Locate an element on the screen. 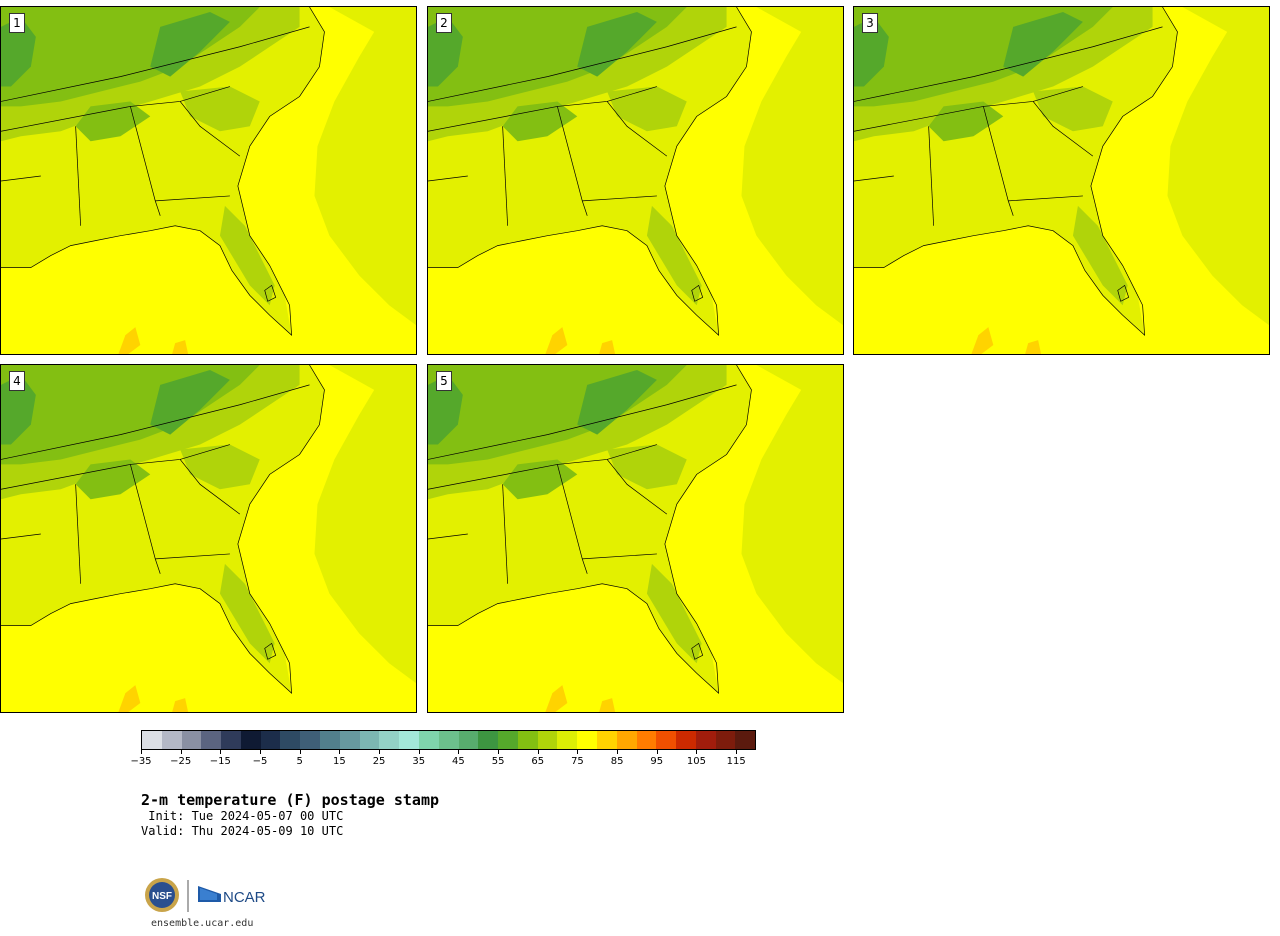  colorbar-tick-label: 95 is located at coordinates (657, 761).